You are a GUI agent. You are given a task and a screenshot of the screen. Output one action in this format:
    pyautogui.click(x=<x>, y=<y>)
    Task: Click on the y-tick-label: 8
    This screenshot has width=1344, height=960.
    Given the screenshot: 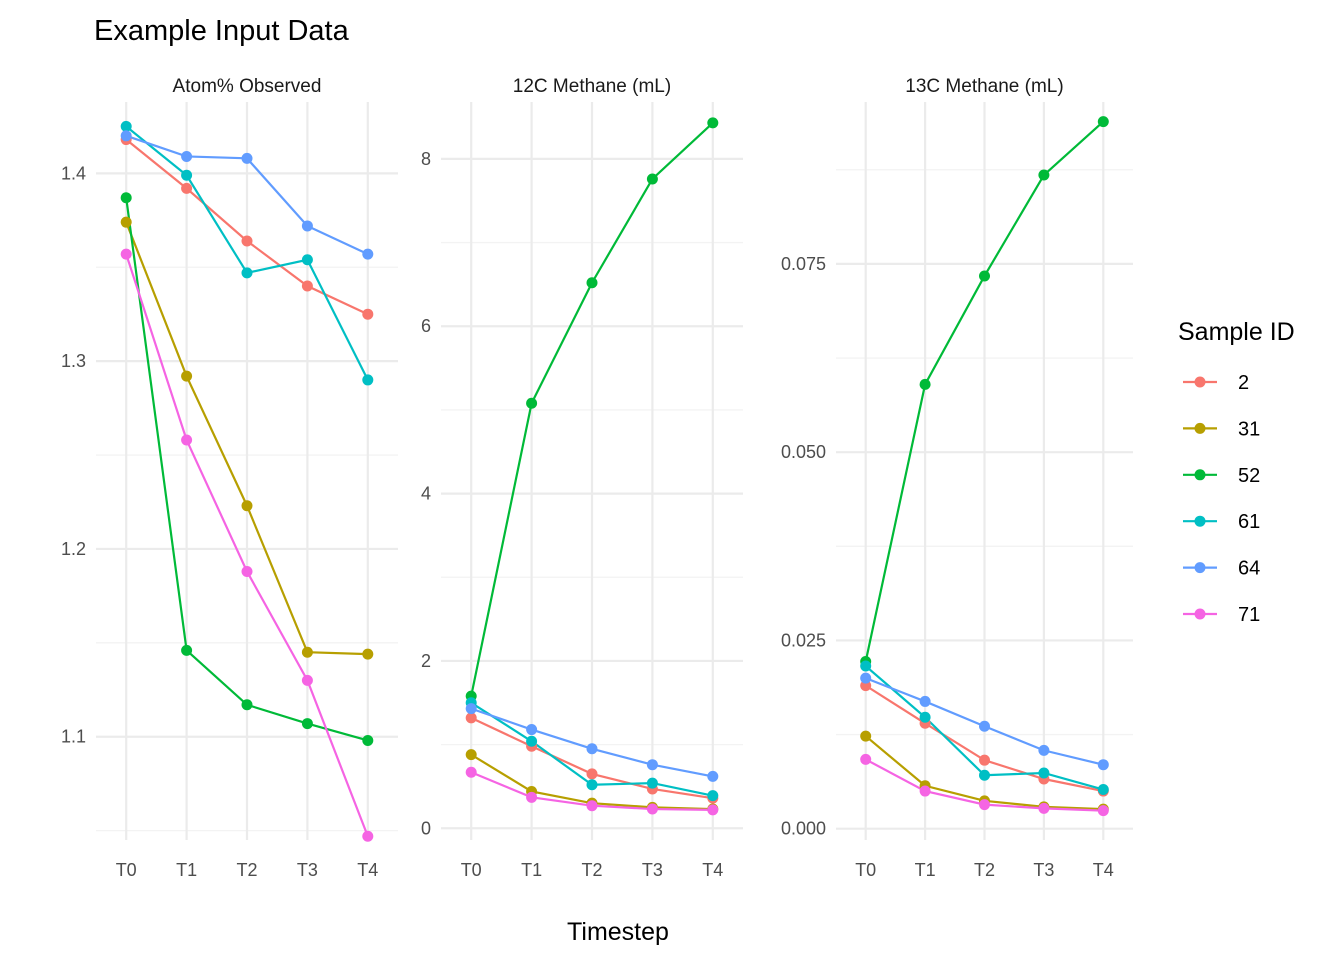 What is the action you would take?
    pyautogui.click(x=426, y=159)
    